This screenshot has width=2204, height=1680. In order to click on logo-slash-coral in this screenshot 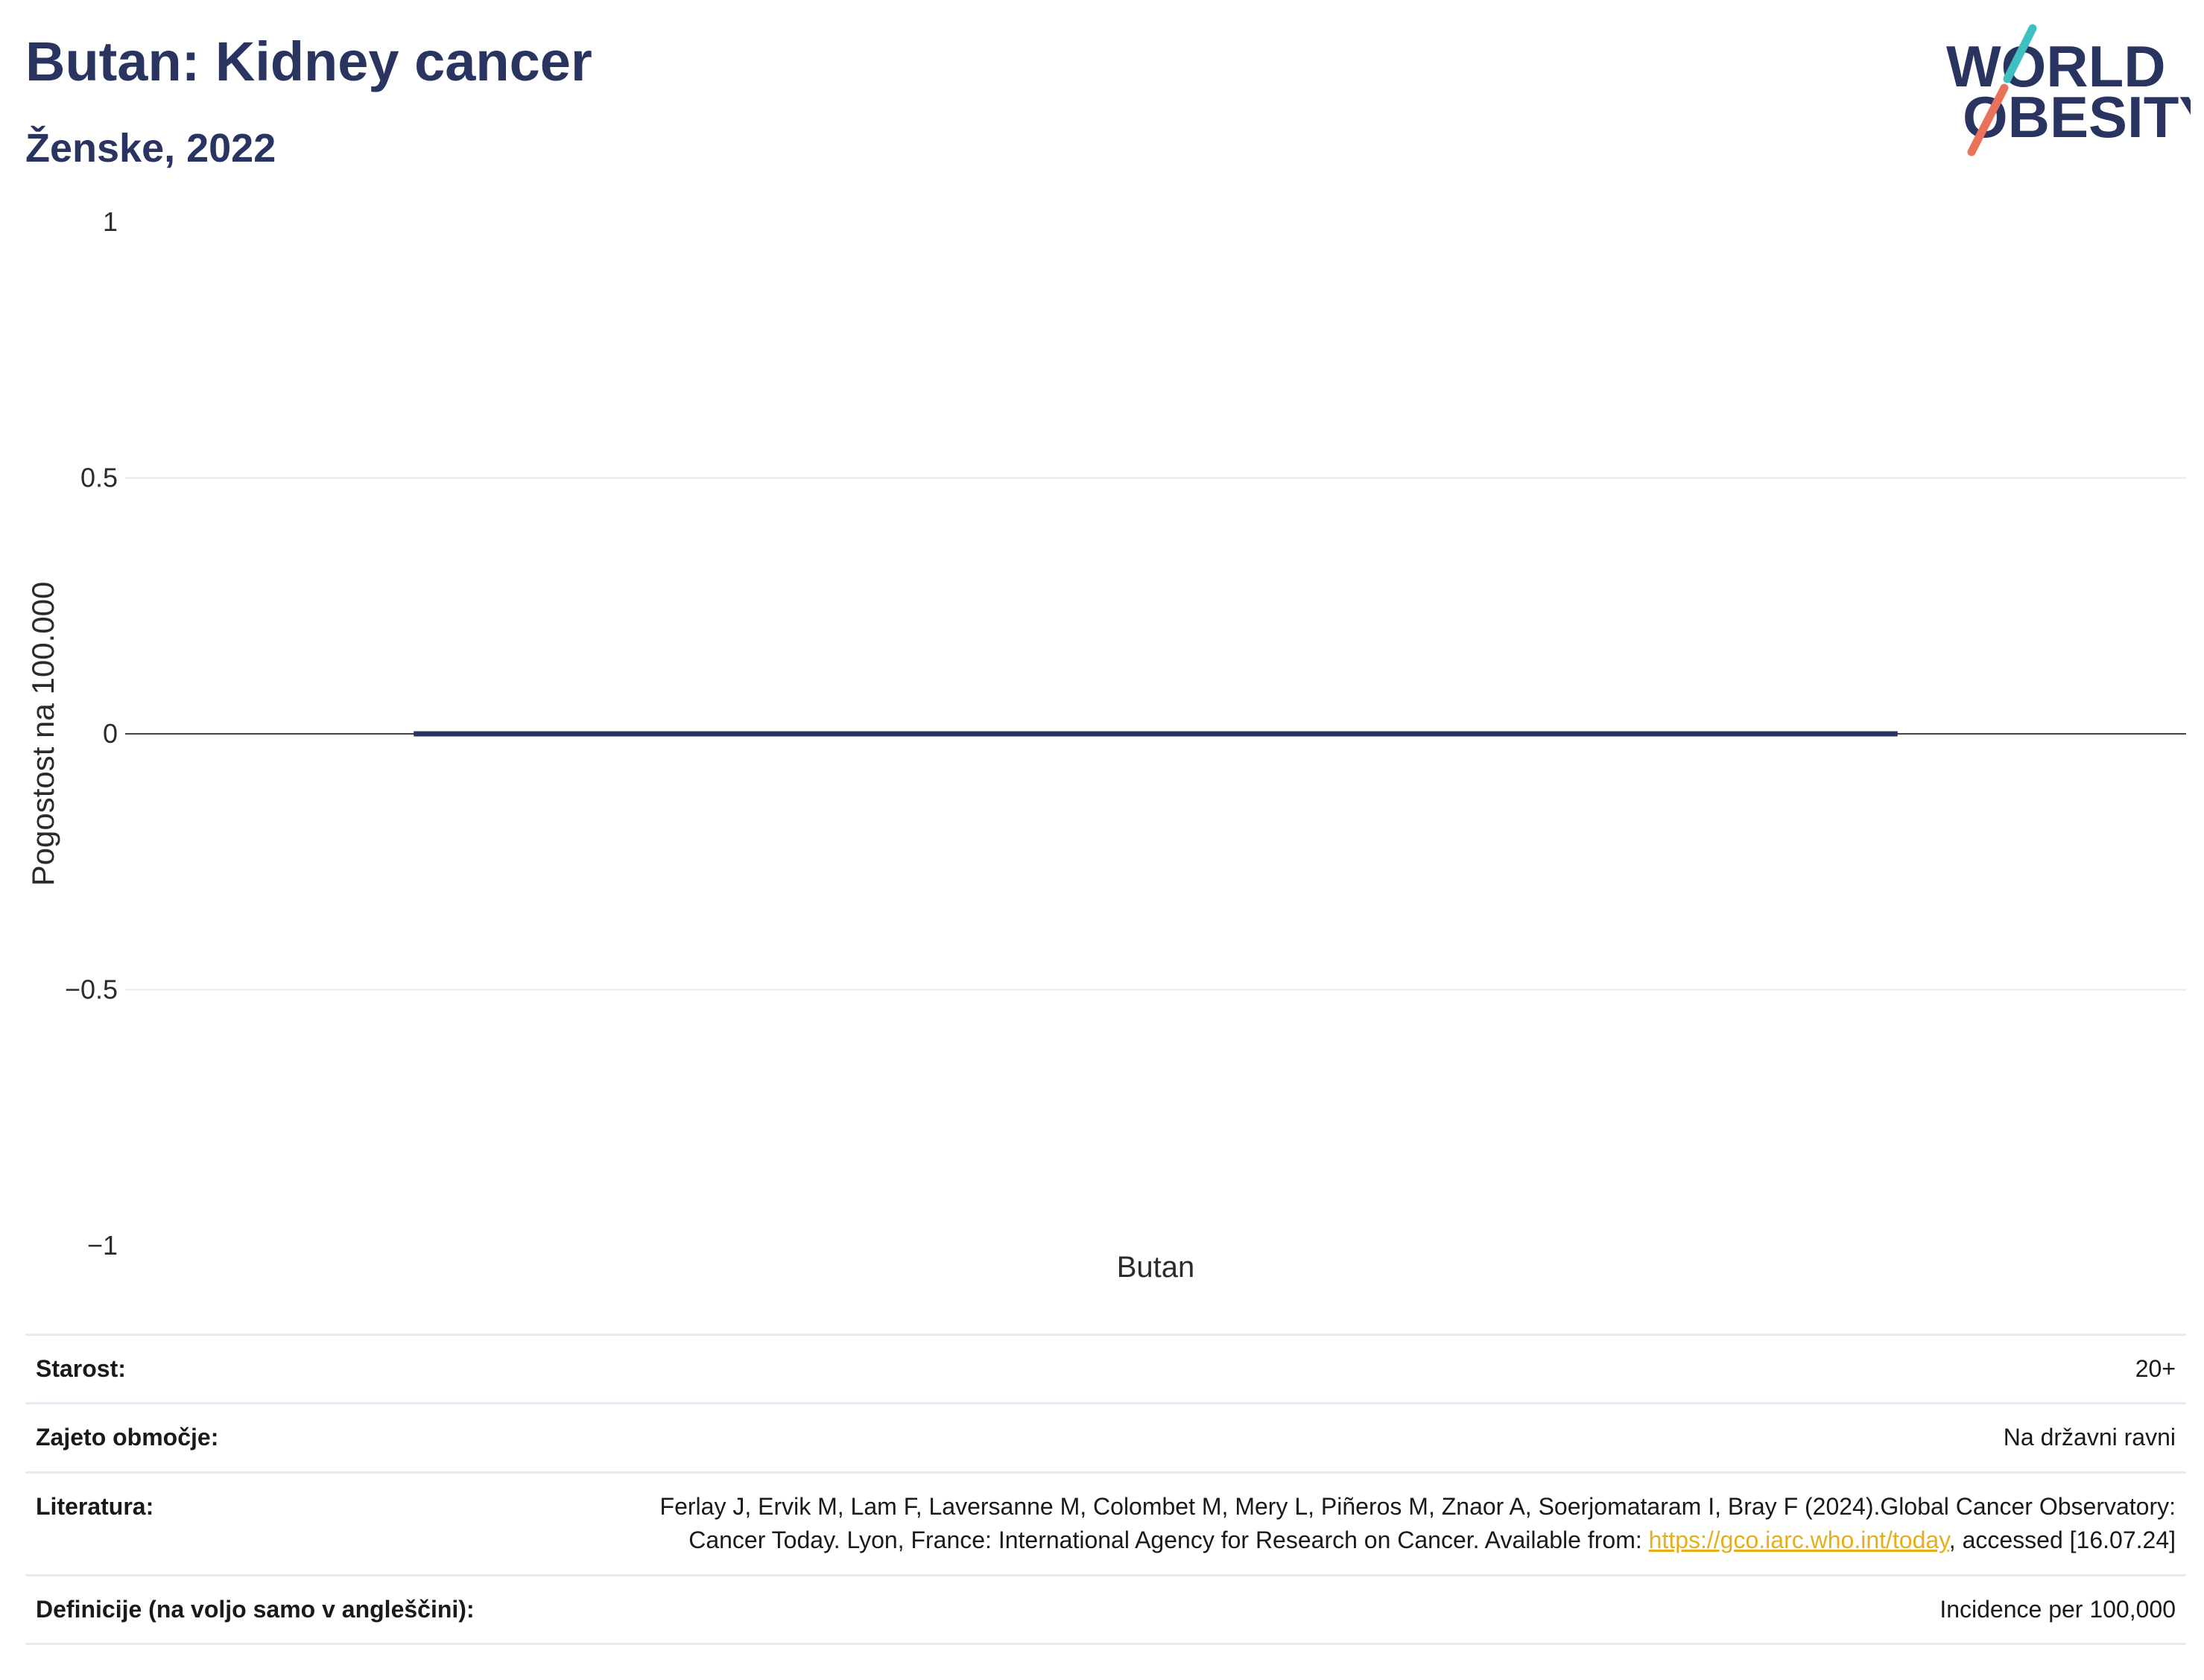, I will do `click(1988, 119)`.